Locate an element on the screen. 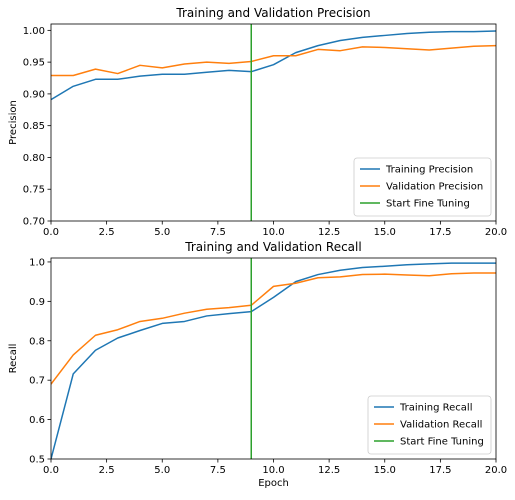 Image resolution: width=515 pixels, height=500 pixels. y-tick-label: 0.90 is located at coordinates (34, 94).